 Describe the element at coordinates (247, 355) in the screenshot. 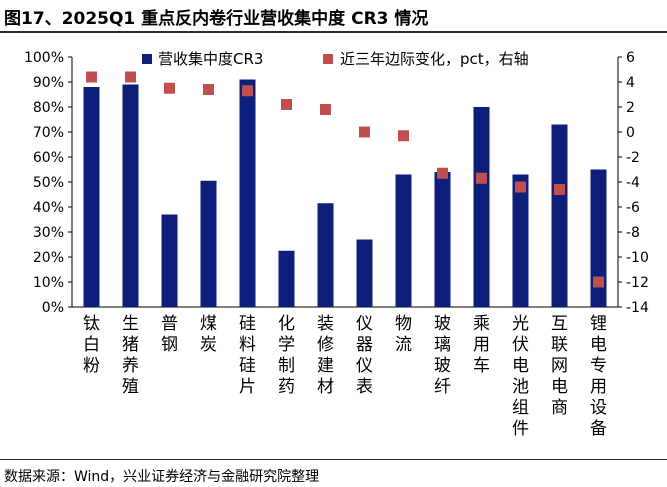

I see `x-tick-label: 硅料硅片` at that location.